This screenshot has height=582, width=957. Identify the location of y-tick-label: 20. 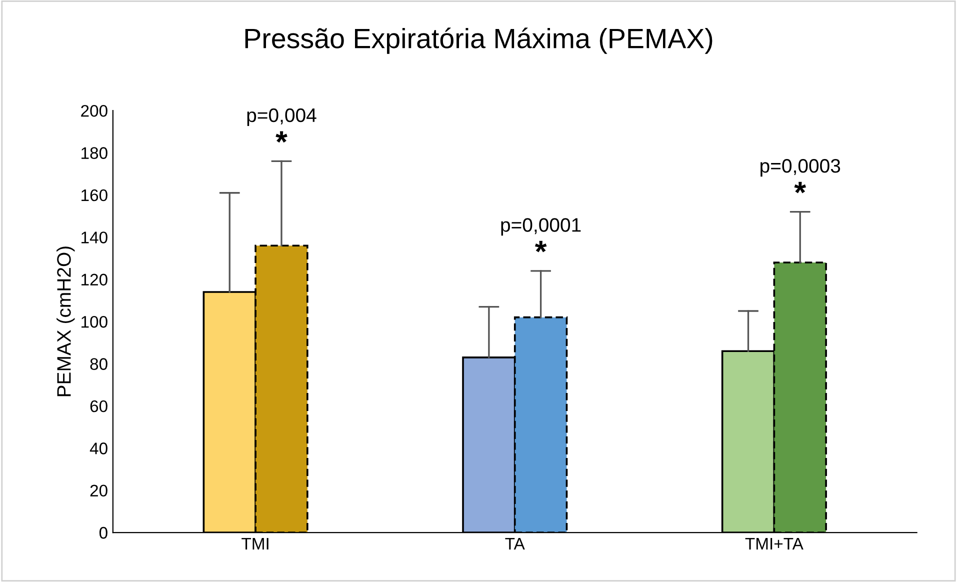
(99, 490).